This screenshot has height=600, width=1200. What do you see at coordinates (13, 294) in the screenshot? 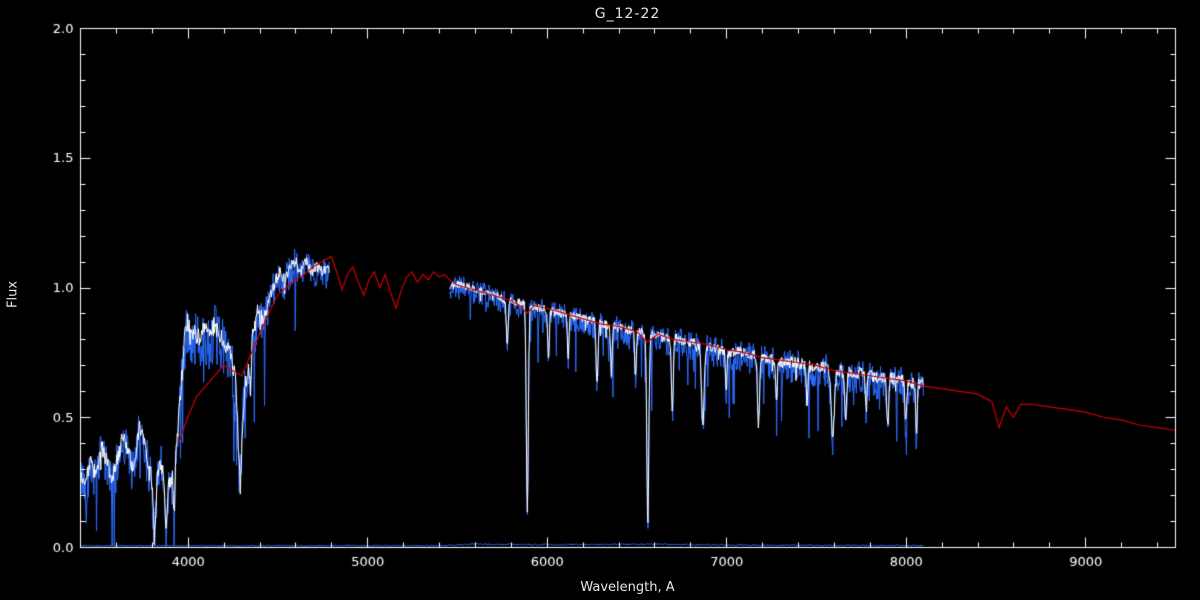
I see `y-axis-label: Flux` at bounding box center [13, 294].